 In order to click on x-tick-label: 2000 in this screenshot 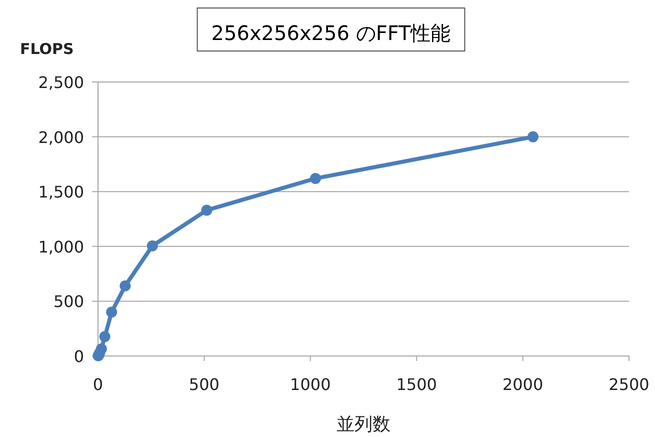, I will do `click(523, 384)`.